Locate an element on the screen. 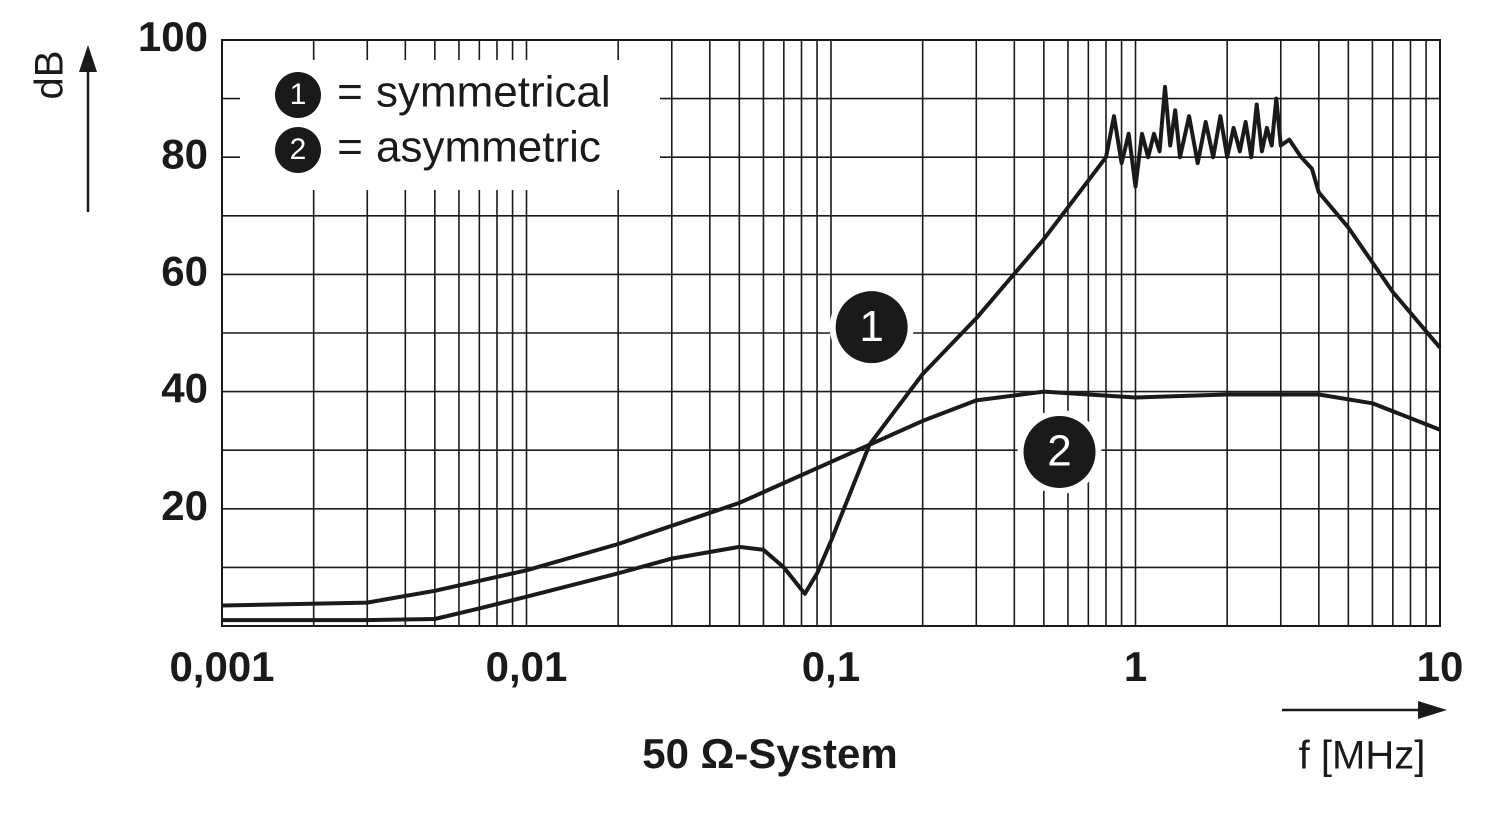 The height and width of the screenshot is (825, 1500). x-tick-label: 0,01 is located at coordinates (527, 666).